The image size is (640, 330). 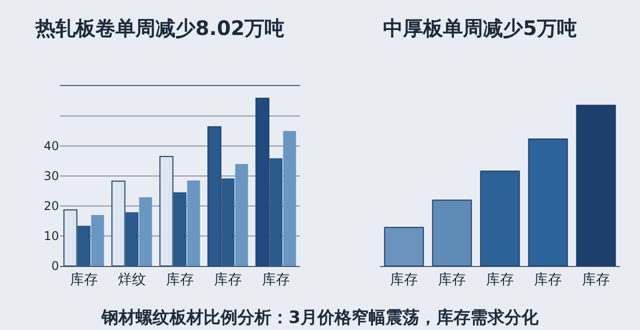 I want to click on y-tick-label: 20, so click(x=51, y=206).